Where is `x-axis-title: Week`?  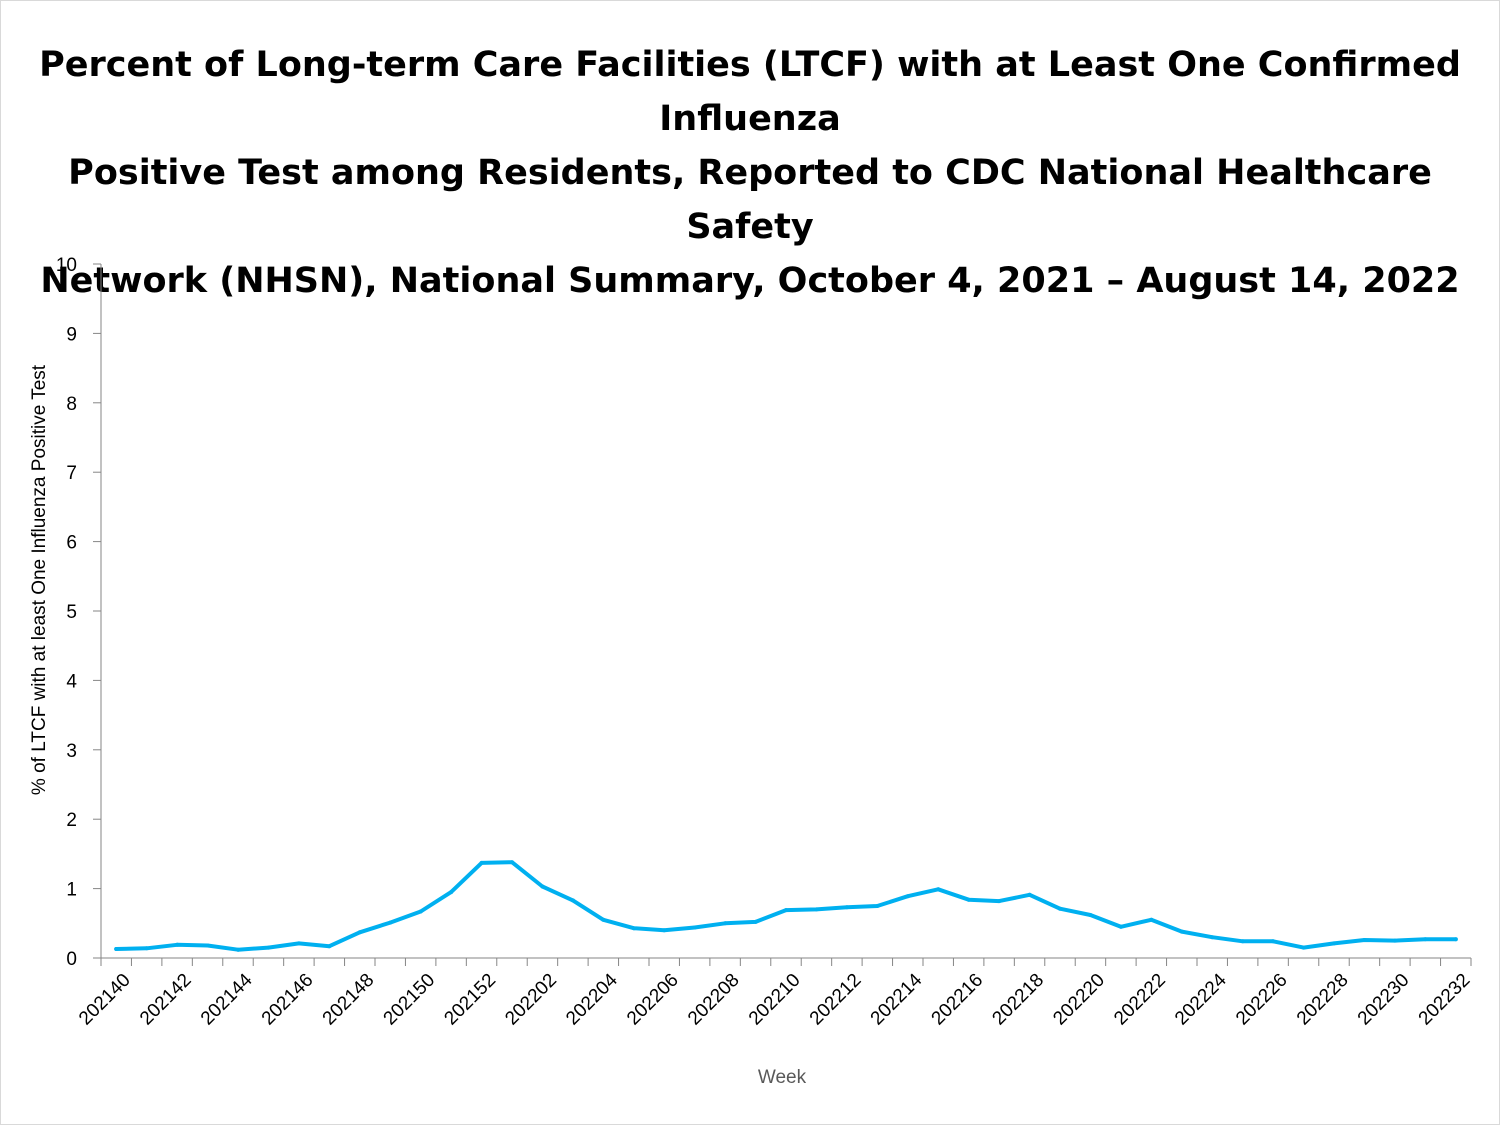 x-axis-title: Week is located at coordinates (782, 1077).